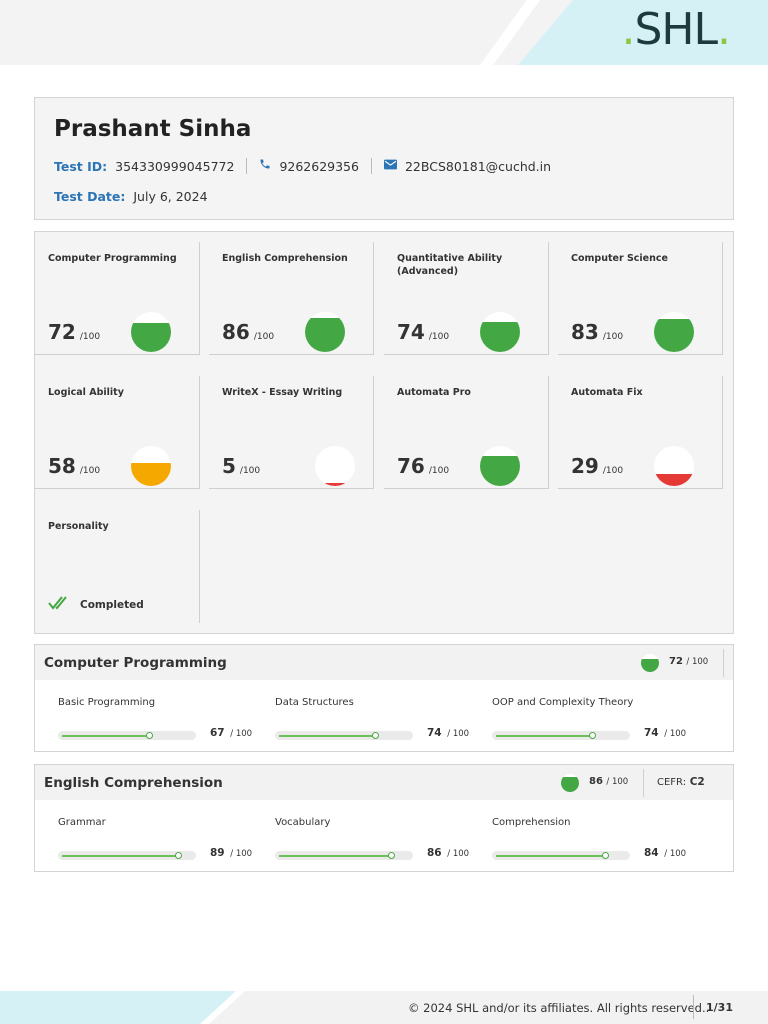  What do you see at coordinates (592, 838) in the screenshot?
I see `subscore: Comprehension 84 / 100` at bounding box center [592, 838].